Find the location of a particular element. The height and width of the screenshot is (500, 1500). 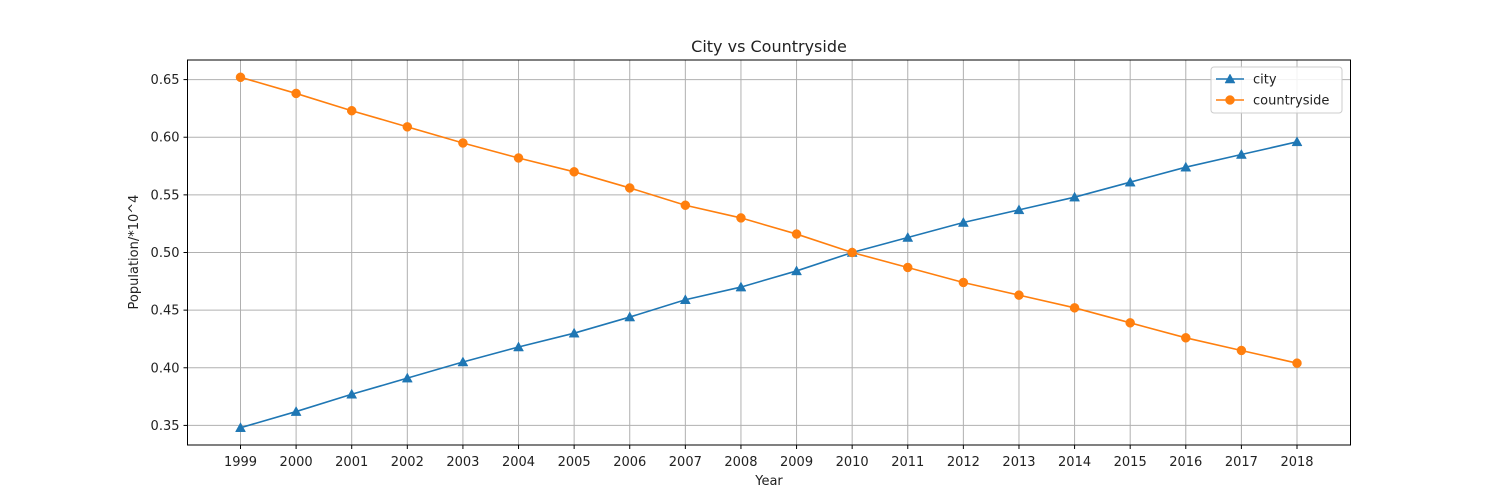

x-tick-label: 2007 is located at coordinates (685, 462).